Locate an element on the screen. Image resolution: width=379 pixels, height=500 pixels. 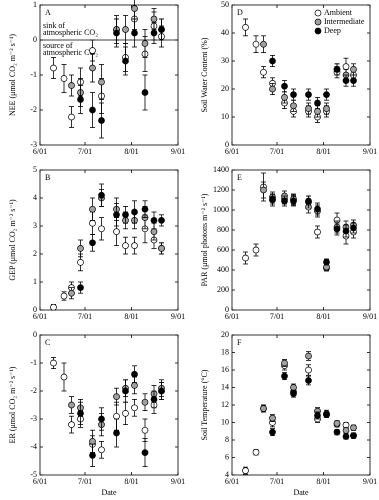
legend-label: Deep is located at coordinates (332, 30).